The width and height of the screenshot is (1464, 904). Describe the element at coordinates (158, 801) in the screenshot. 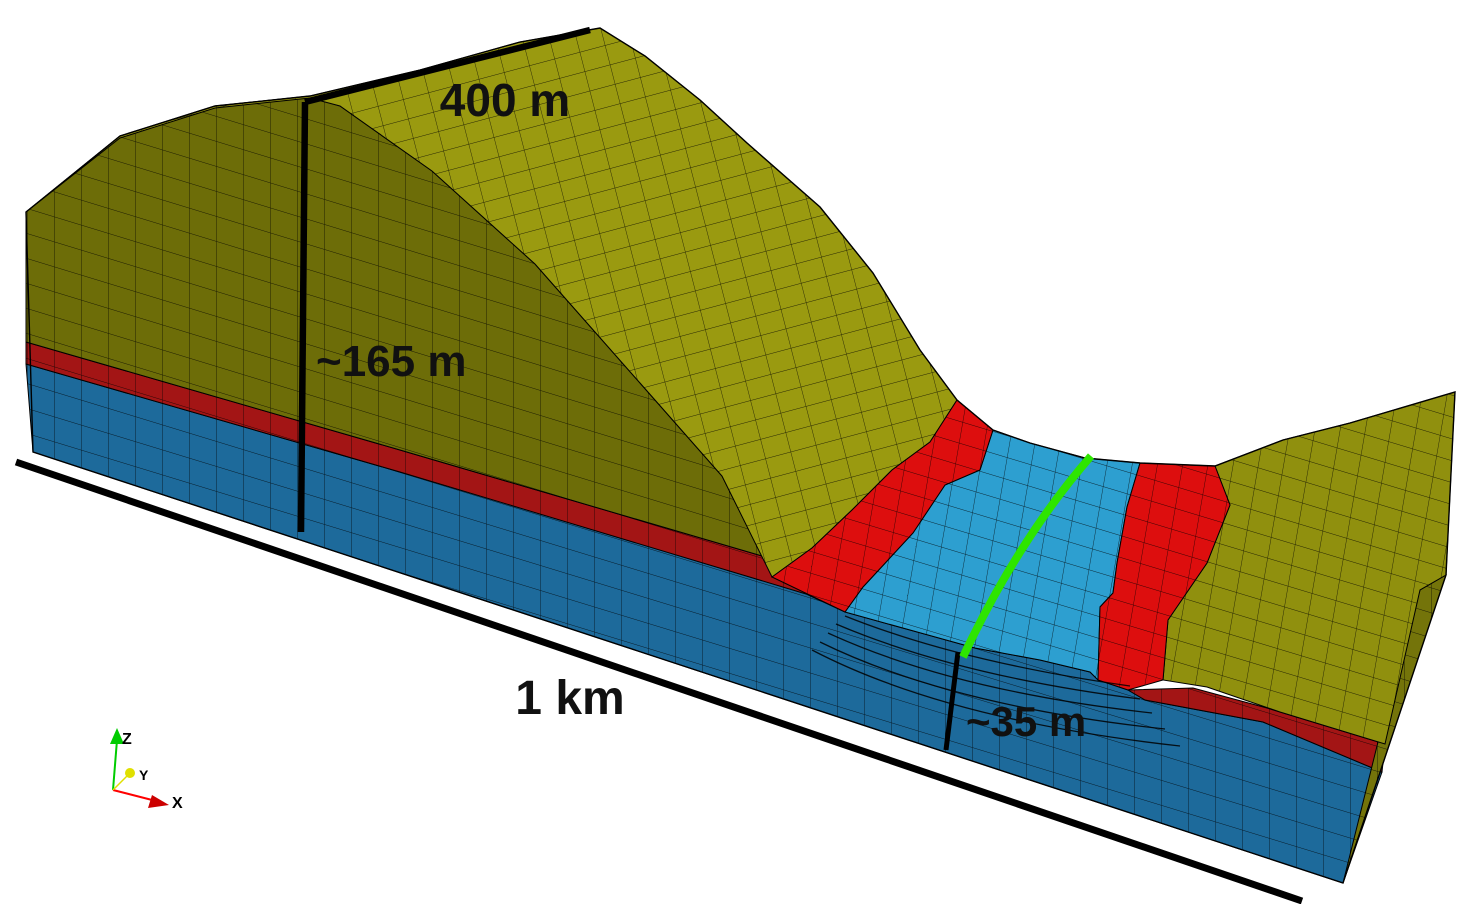

I see `x-axis-arrowhead` at that location.